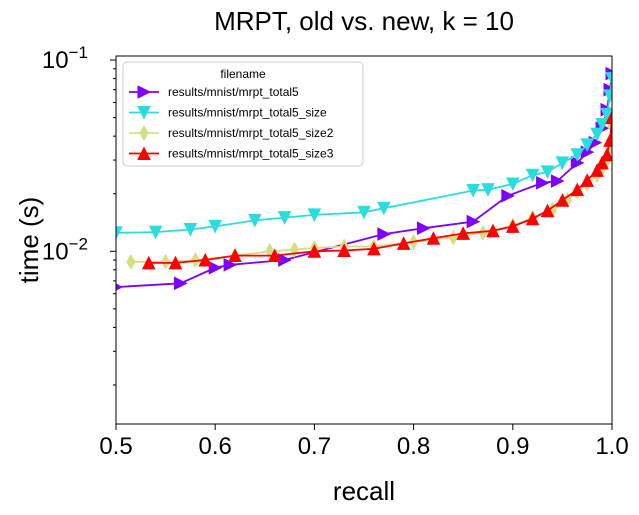  Describe the element at coordinates (413, 446) in the screenshot. I see `x-tick-label: 0.8` at that location.